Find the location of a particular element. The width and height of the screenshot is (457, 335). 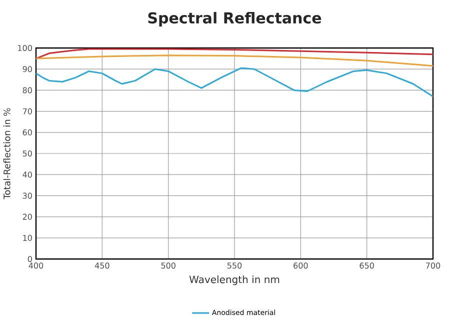

y-tick-label: 20 is located at coordinates (27, 217).